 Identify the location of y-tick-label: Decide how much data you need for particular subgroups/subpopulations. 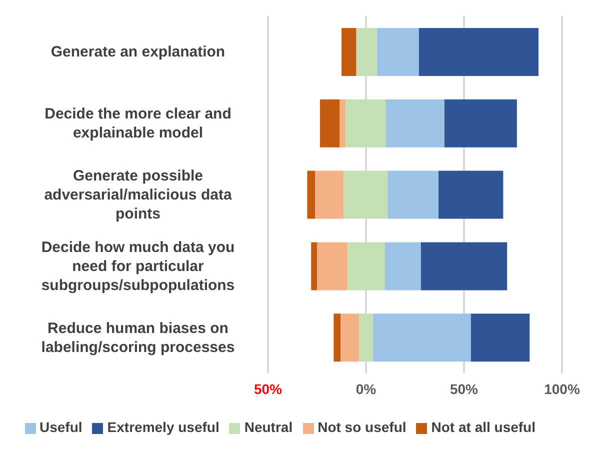
(138, 266).